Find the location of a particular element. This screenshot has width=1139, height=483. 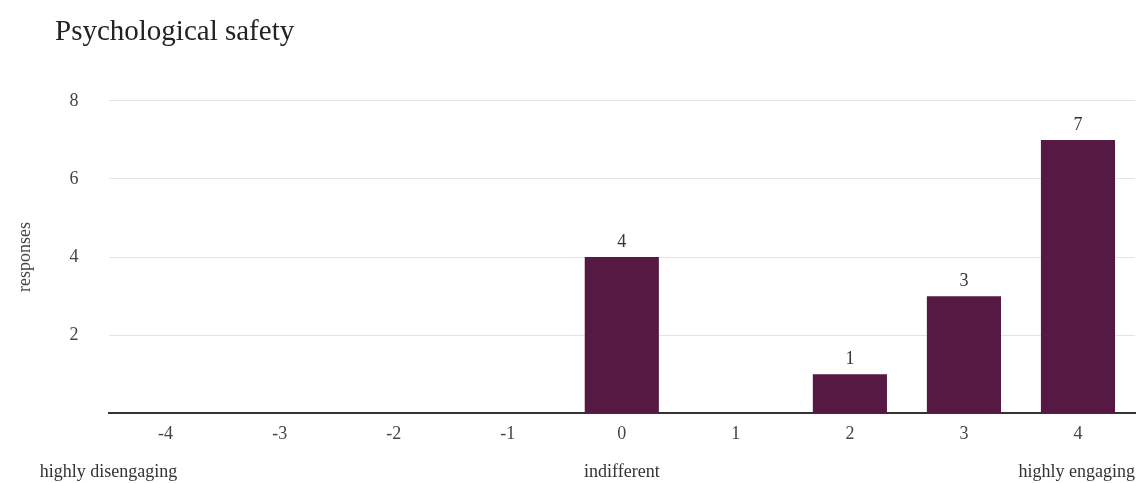

chart-title: Psychological safety is located at coordinates (175, 30).